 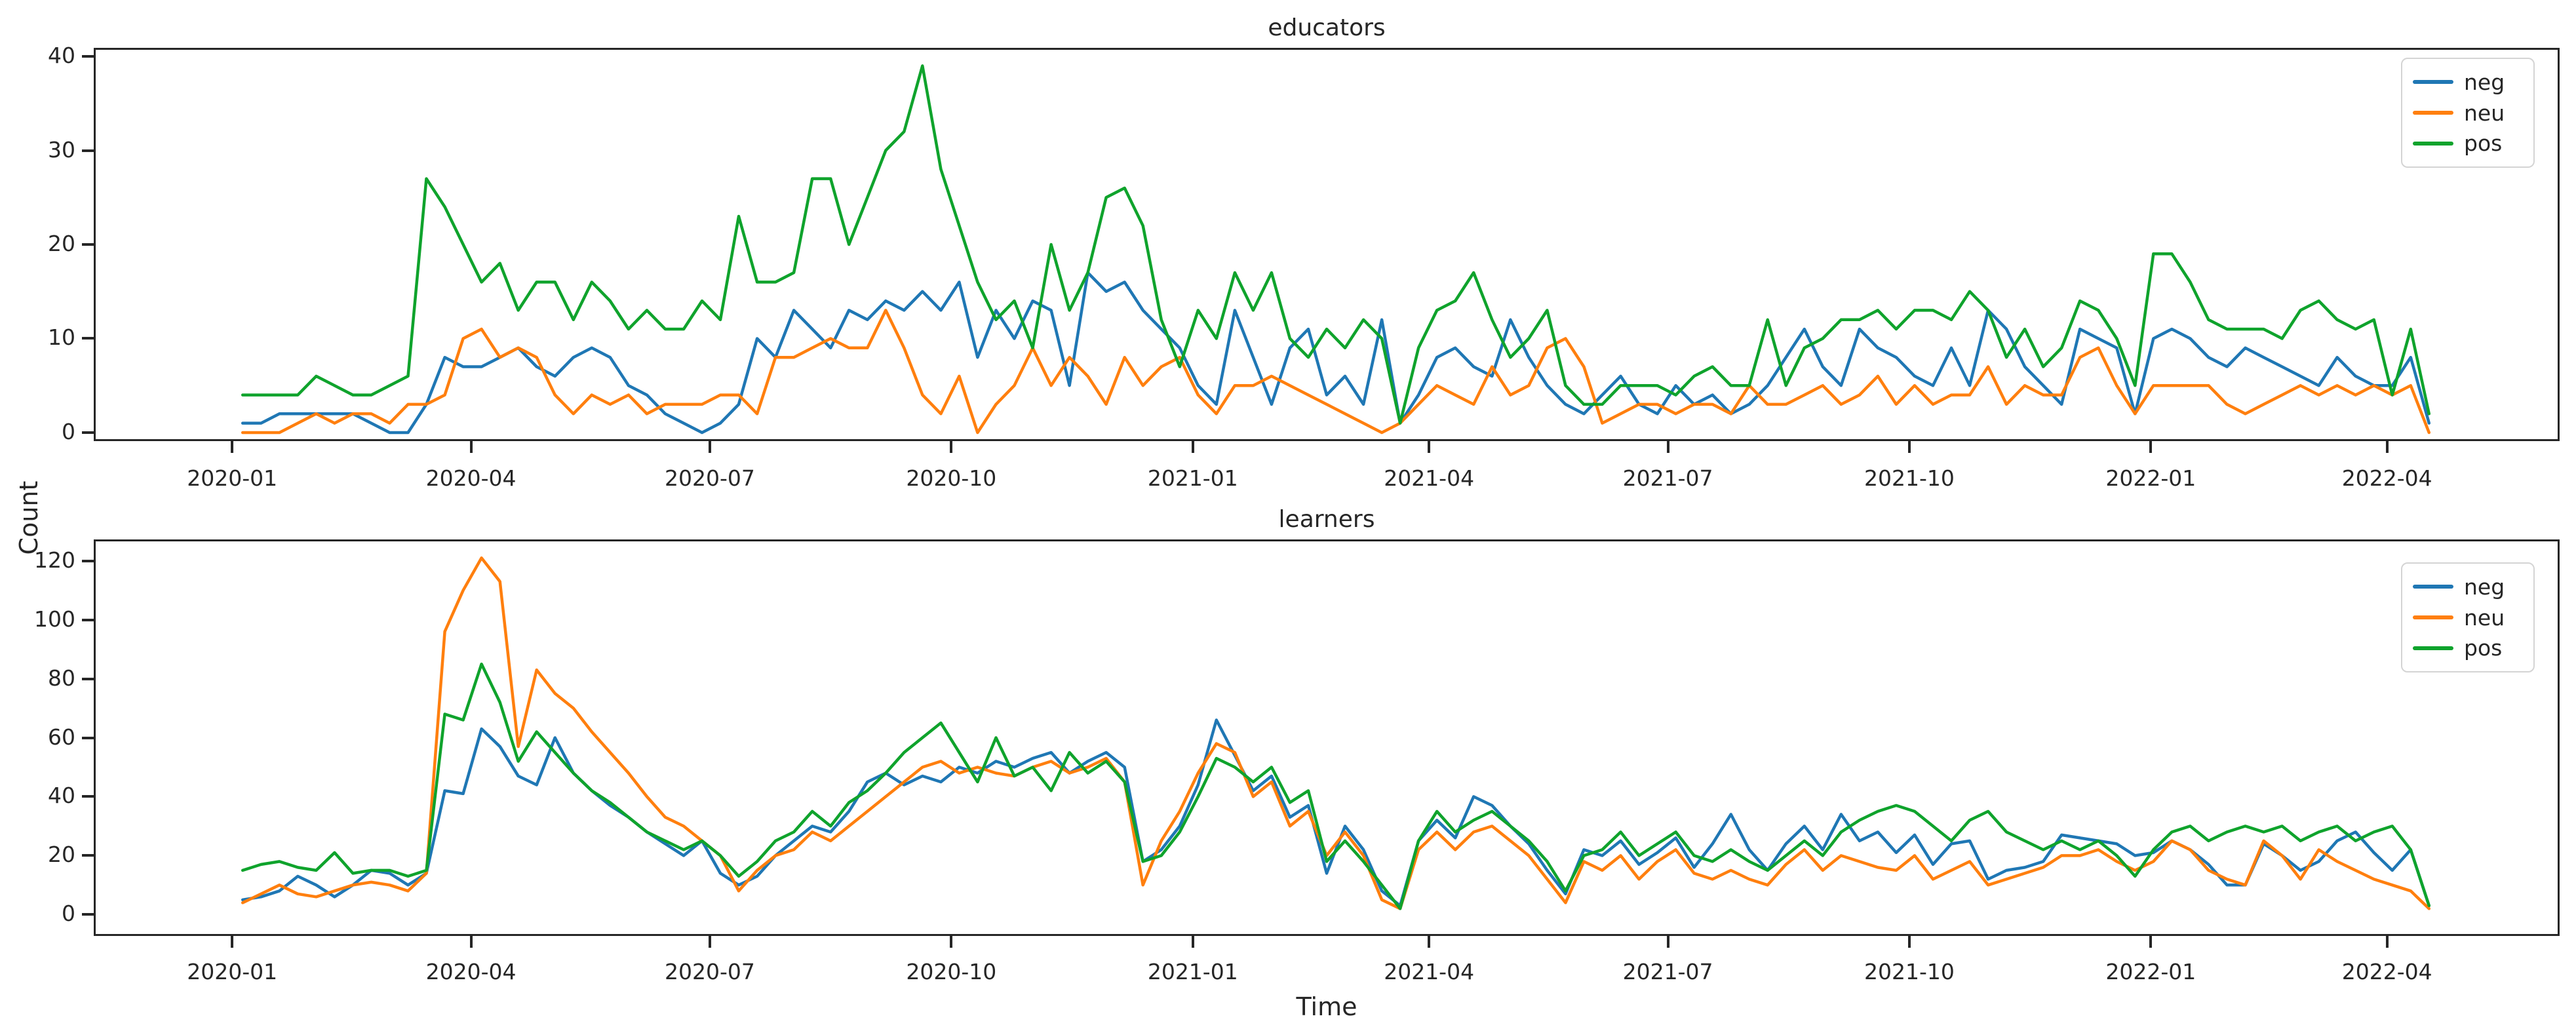 I want to click on x-axis-label: Time, so click(x=1326, y=1006).